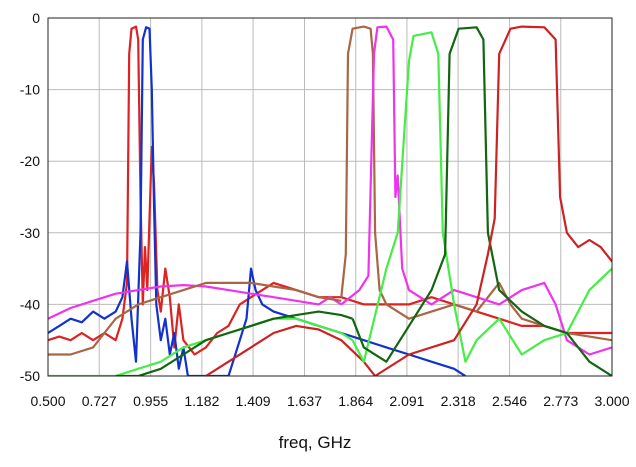 This screenshot has width=636, height=467. I want to click on y-tick-label: -50, so click(30, 376).